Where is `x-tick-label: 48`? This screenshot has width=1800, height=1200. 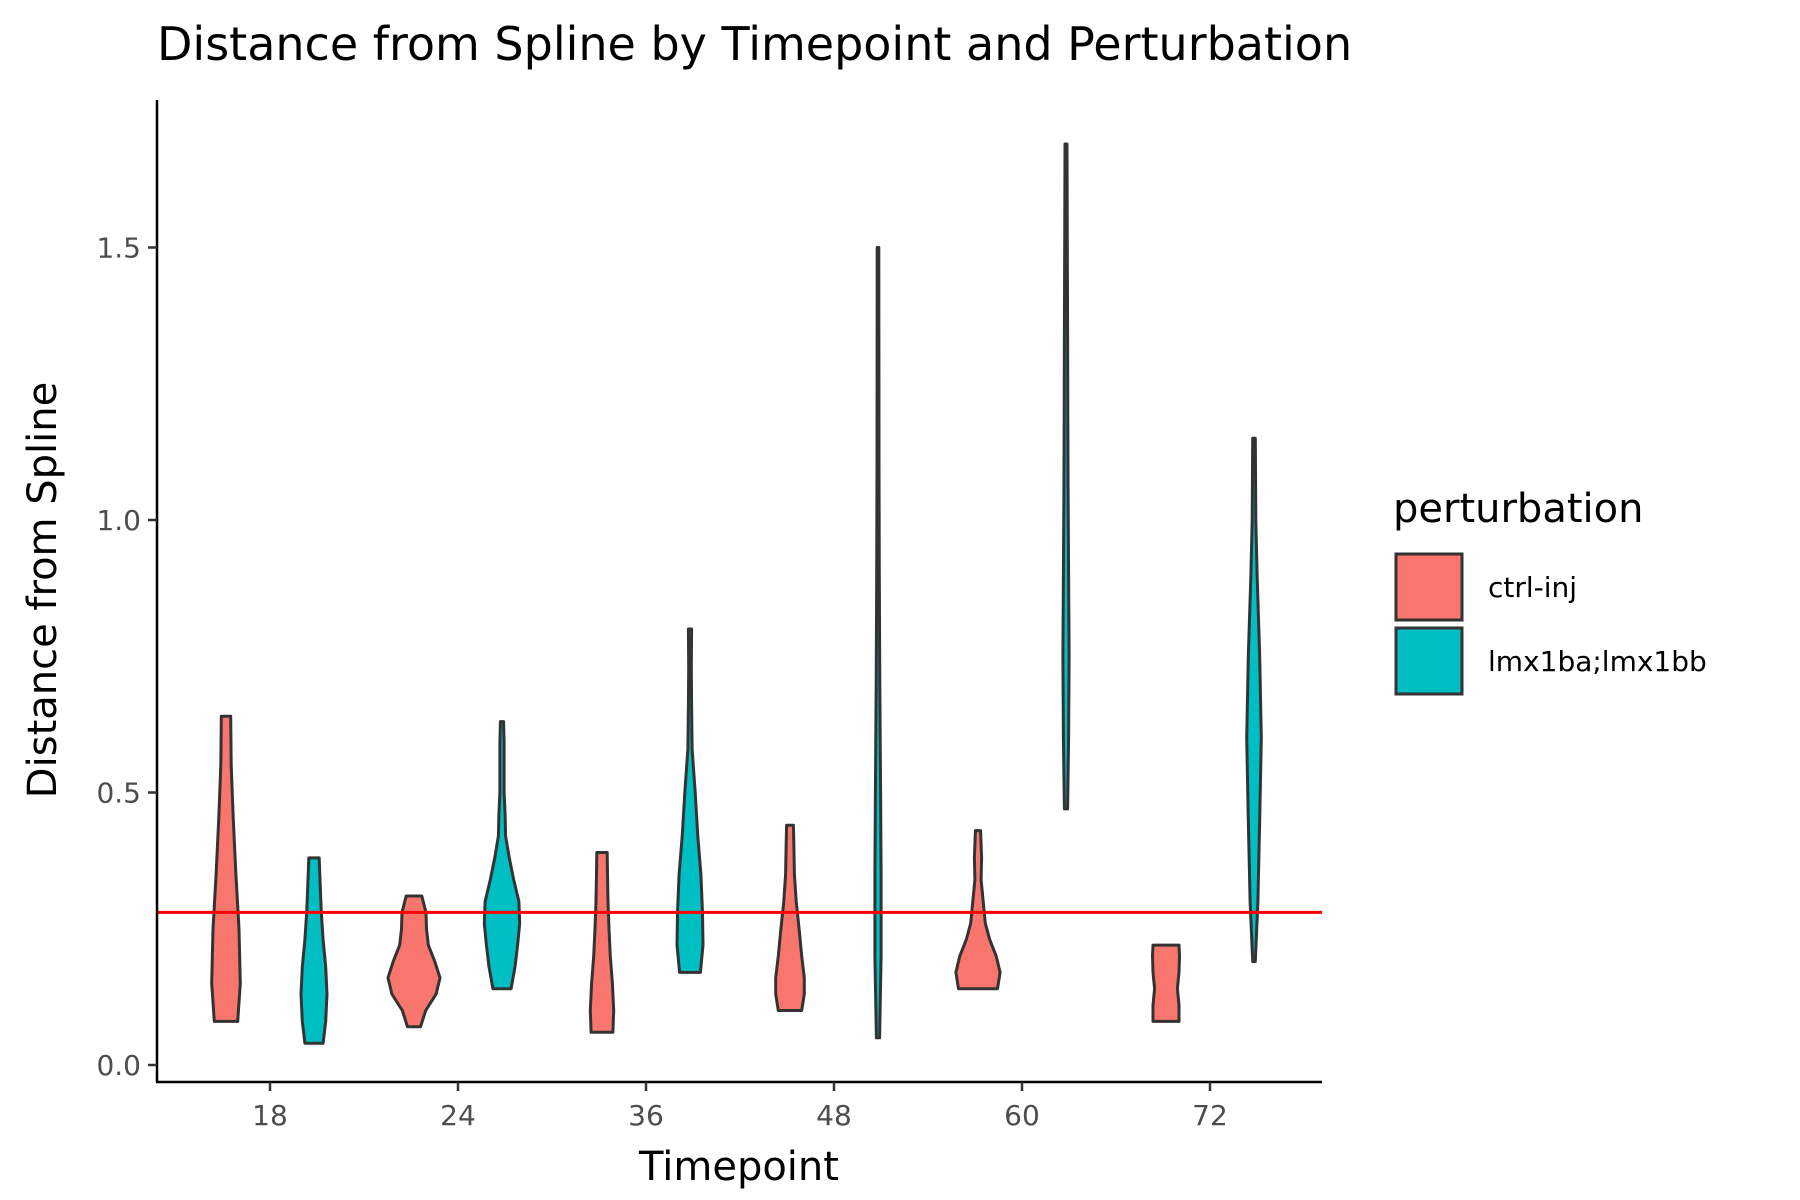
x-tick-label: 48 is located at coordinates (834, 1115).